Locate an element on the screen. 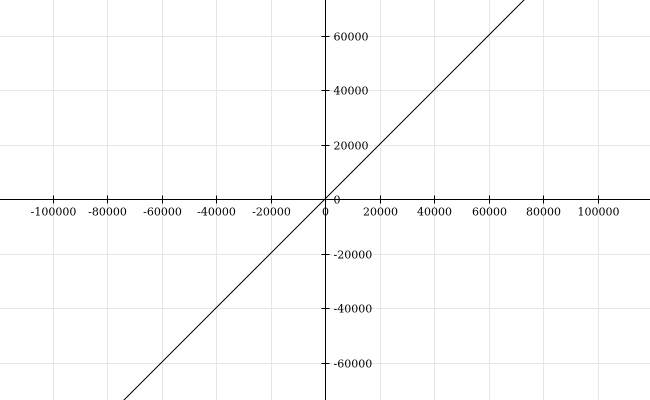 This screenshot has width=650, height=400. x-tick-label: -100000 is located at coordinates (54, 212).